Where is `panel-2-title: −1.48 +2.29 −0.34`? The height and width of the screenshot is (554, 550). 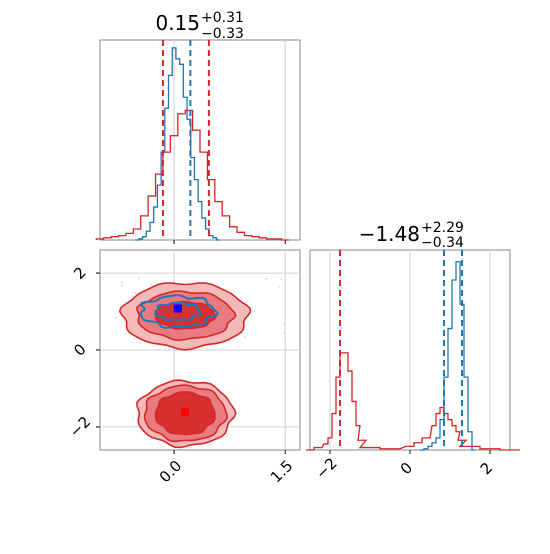 panel-2-title: −1.48 +2.29 −0.34 is located at coordinates (411, 235).